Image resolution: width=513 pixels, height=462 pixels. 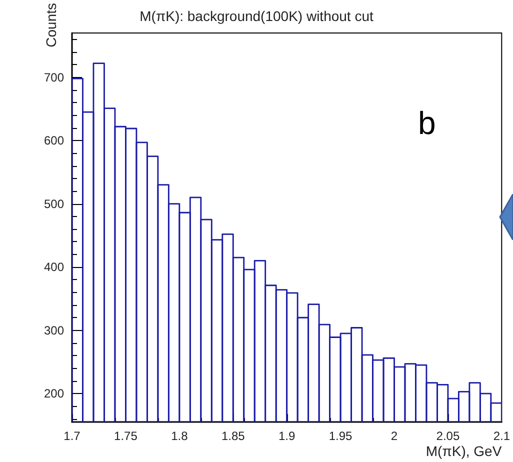 What do you see at coordinates (54, 330) in the screenshot?
I see `y-tick-label: 300` at bounding box center [54, 330].